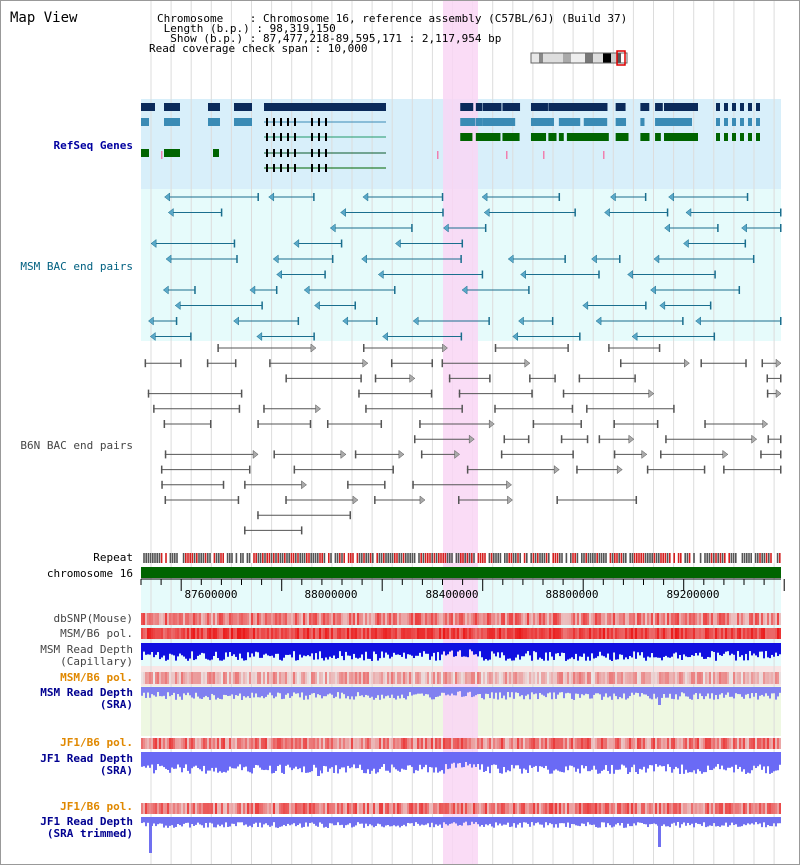  Describe the element at coordinates (312, 153) in the screenshot. I see `gene-exon` at that location.